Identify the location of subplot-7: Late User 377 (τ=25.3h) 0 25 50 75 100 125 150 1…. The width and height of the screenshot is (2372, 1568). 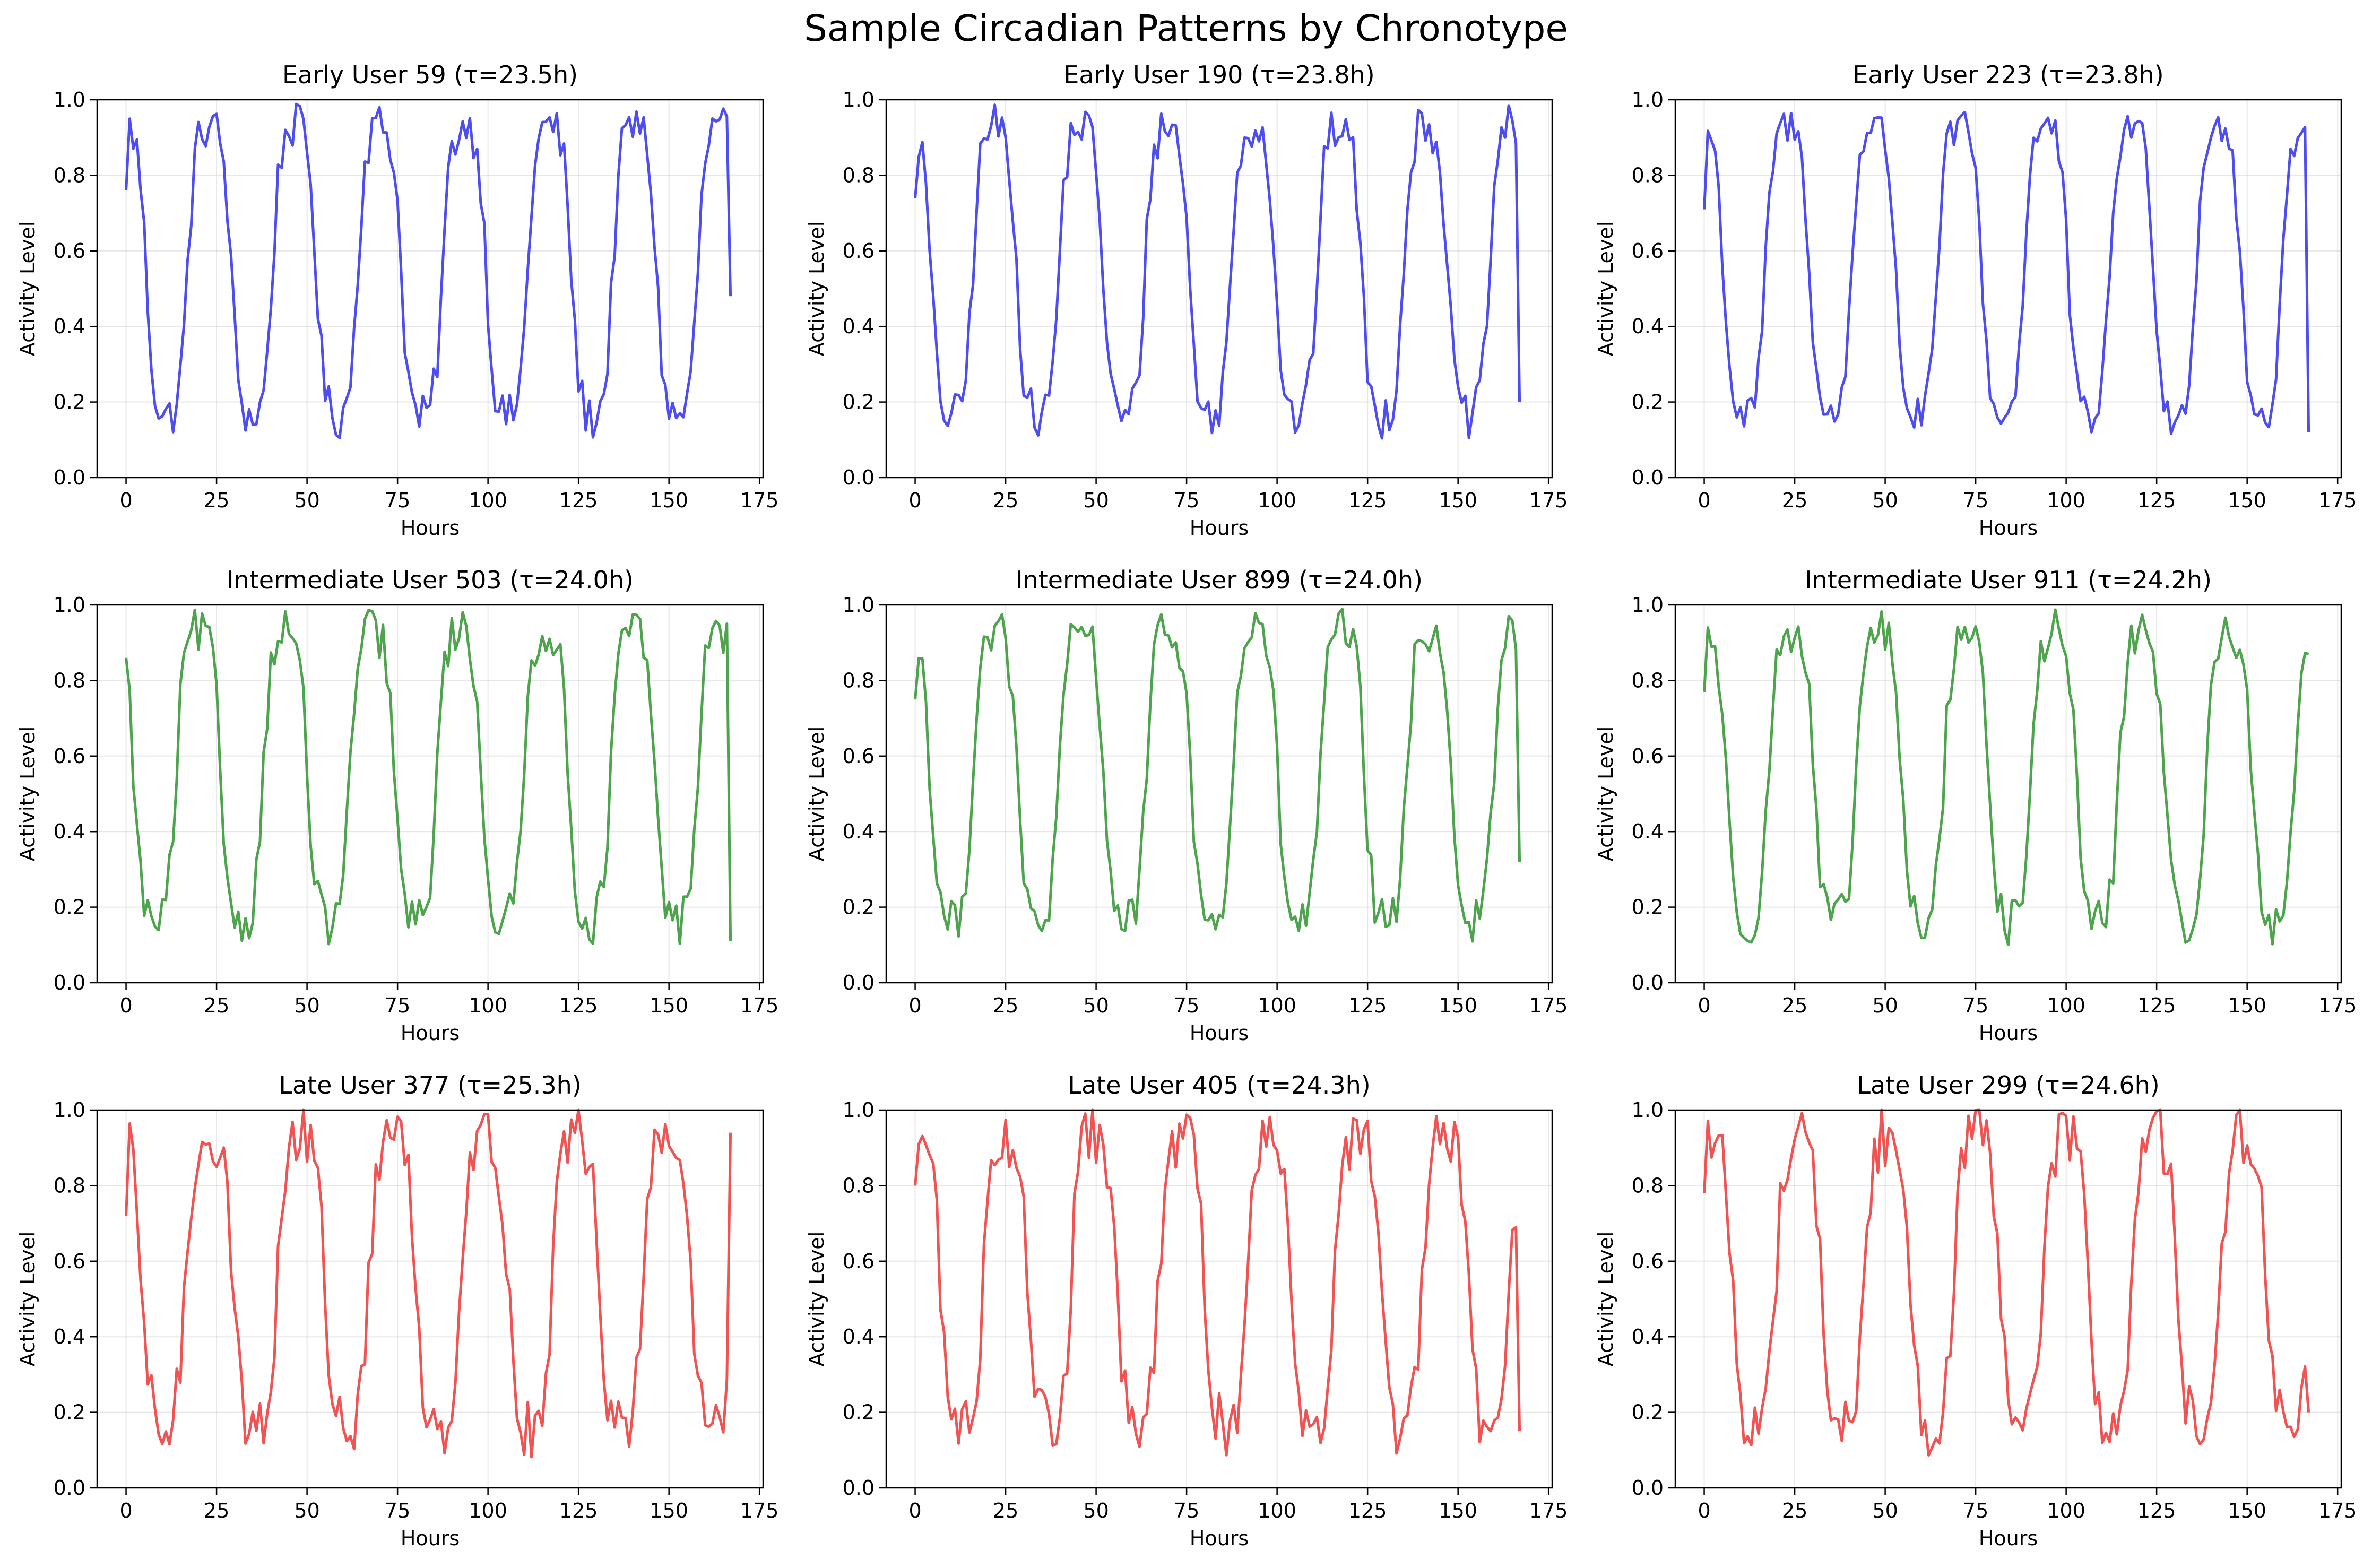
(397, 1310).